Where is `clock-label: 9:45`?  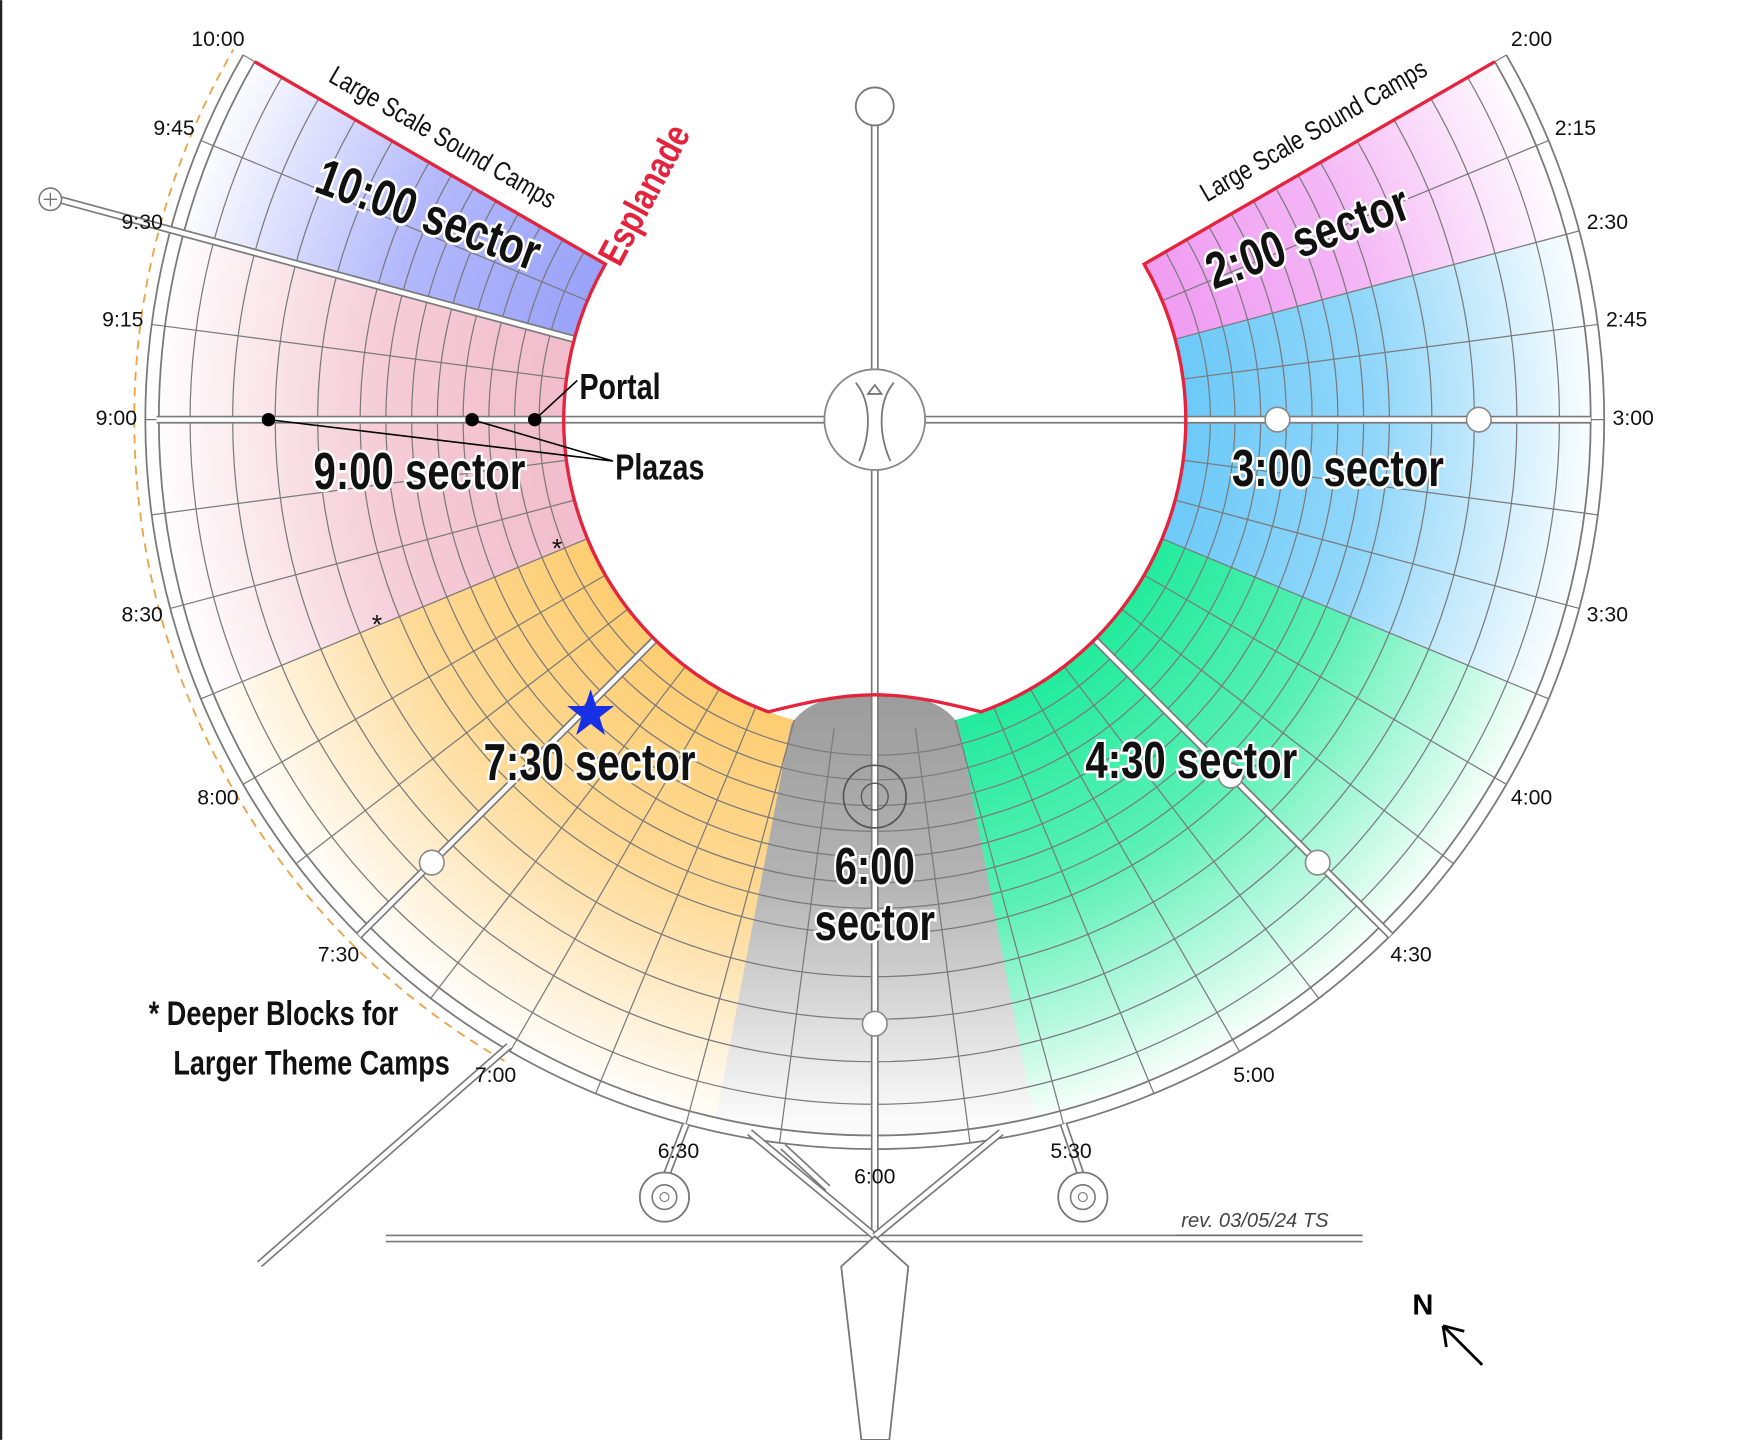 clock-label: 9:45 is located at coordinates (173, 128).